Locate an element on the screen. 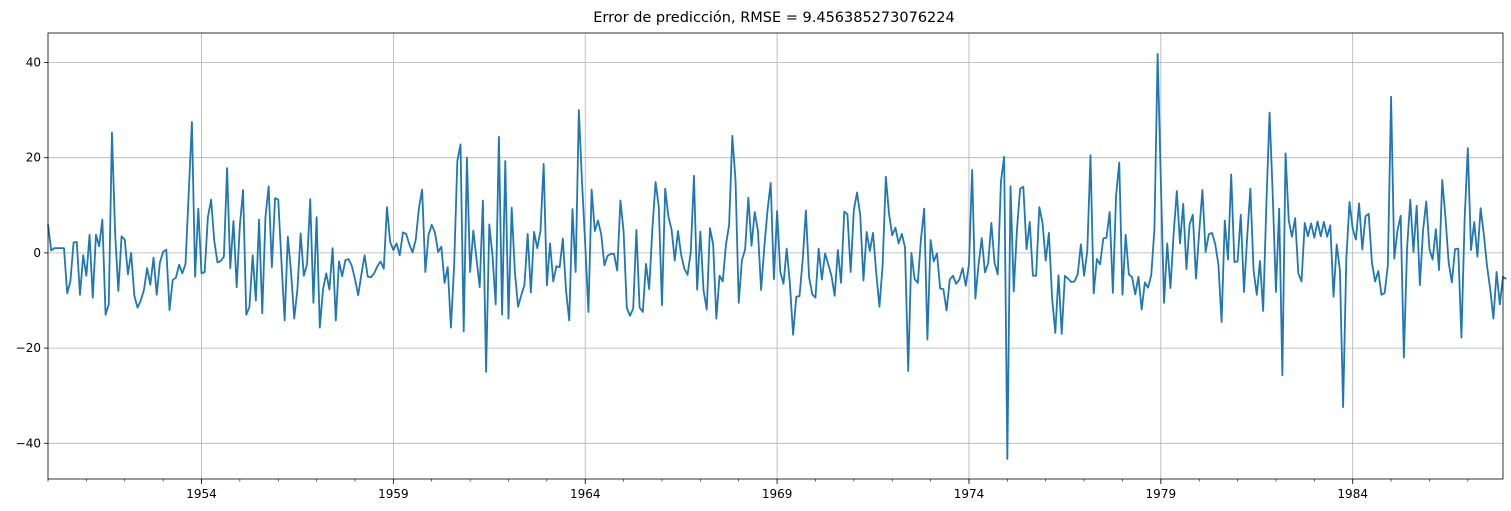  y-tick-label: −20 is located at coordinates (28, 348).